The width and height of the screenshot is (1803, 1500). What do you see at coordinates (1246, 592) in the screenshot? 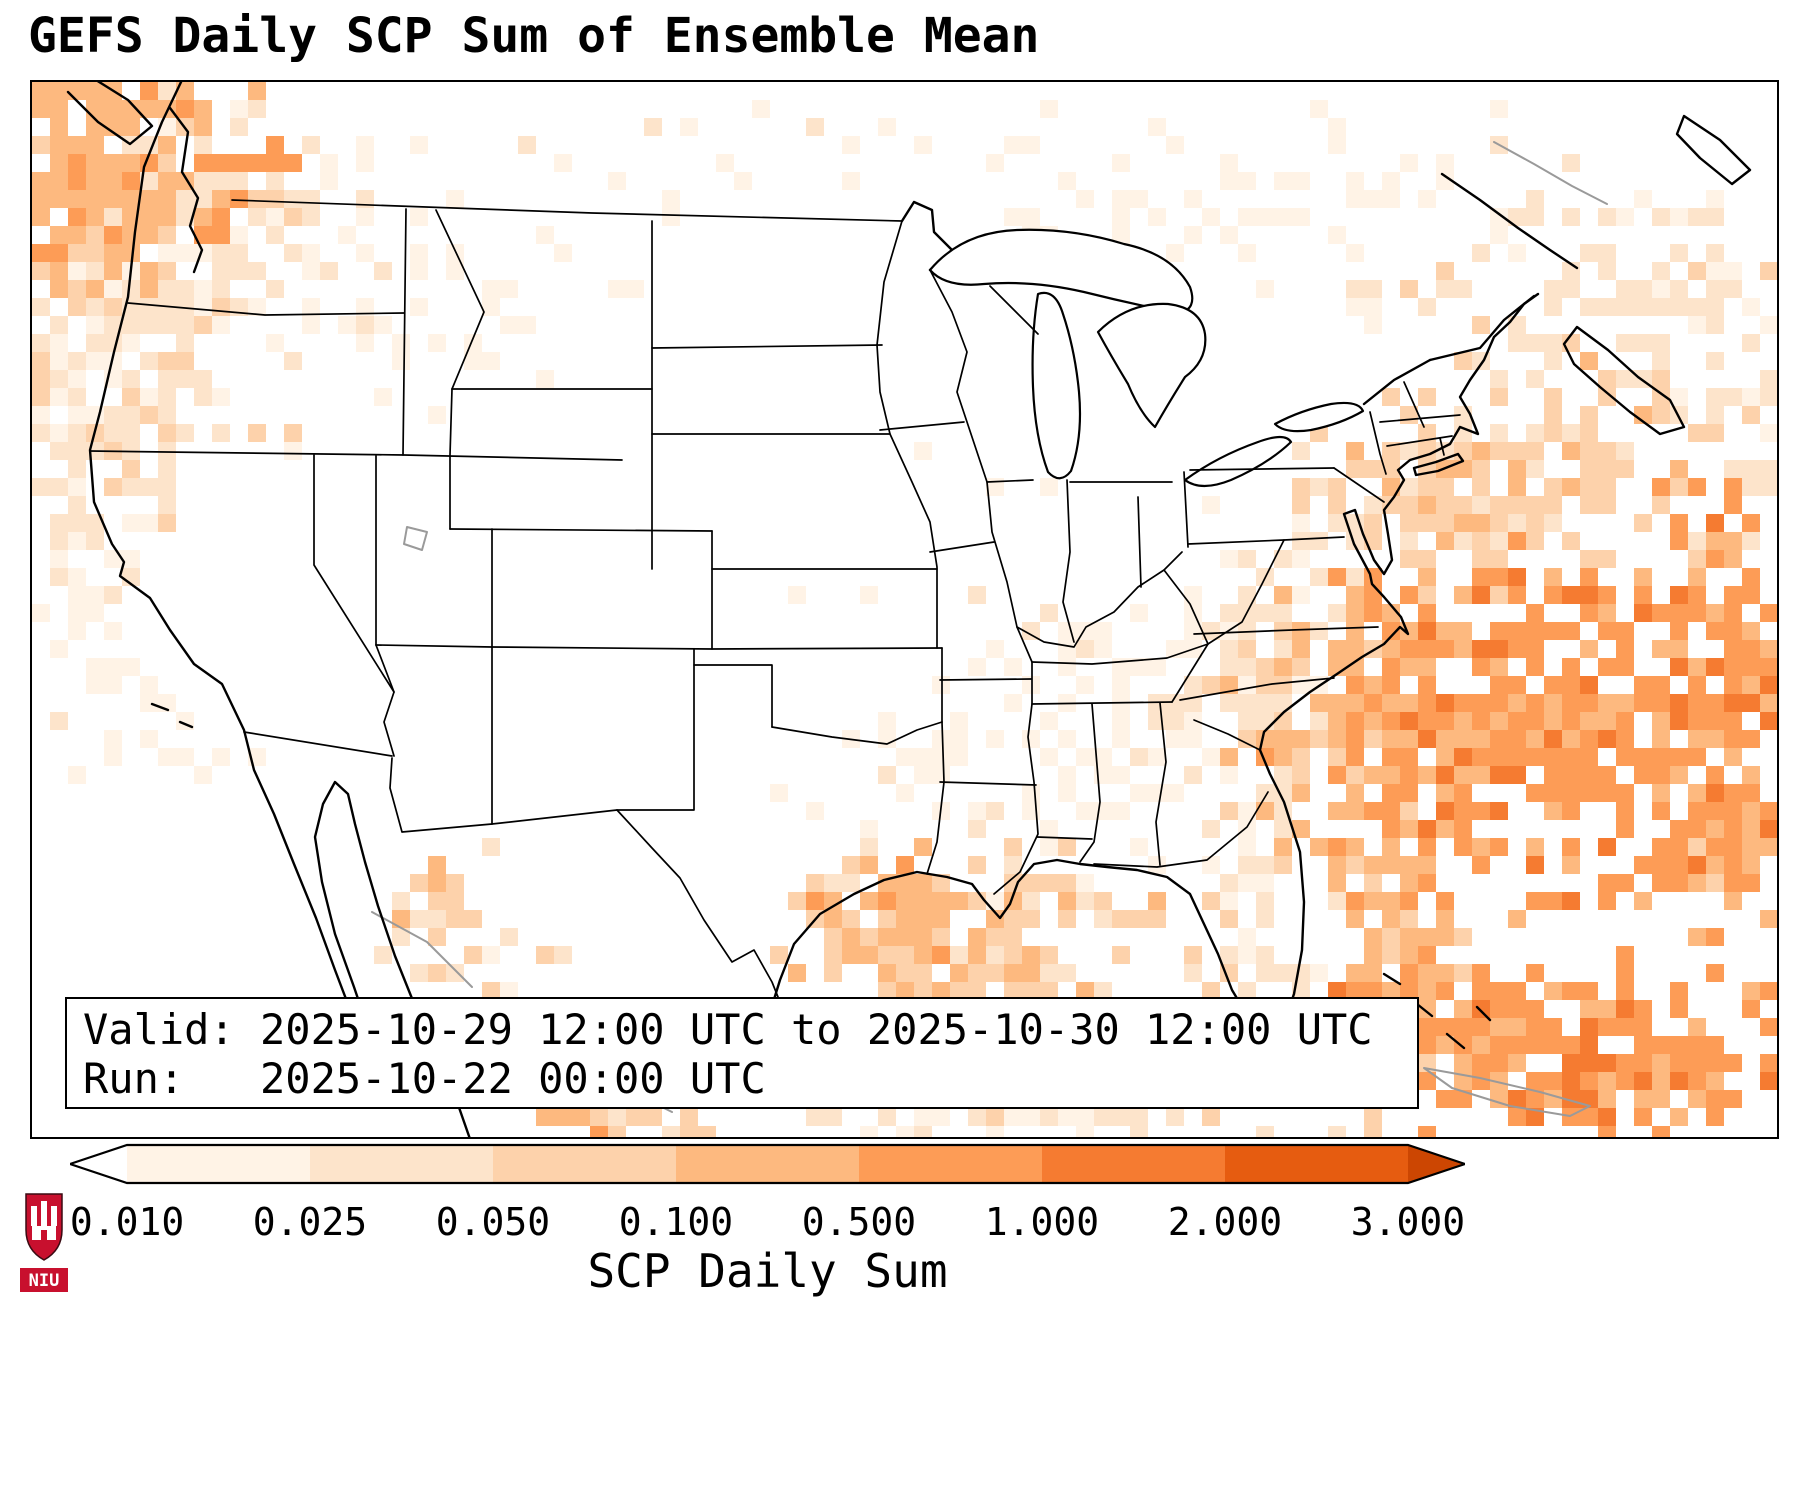
I see `border-wv-va` at bounding box center [1246, 592].